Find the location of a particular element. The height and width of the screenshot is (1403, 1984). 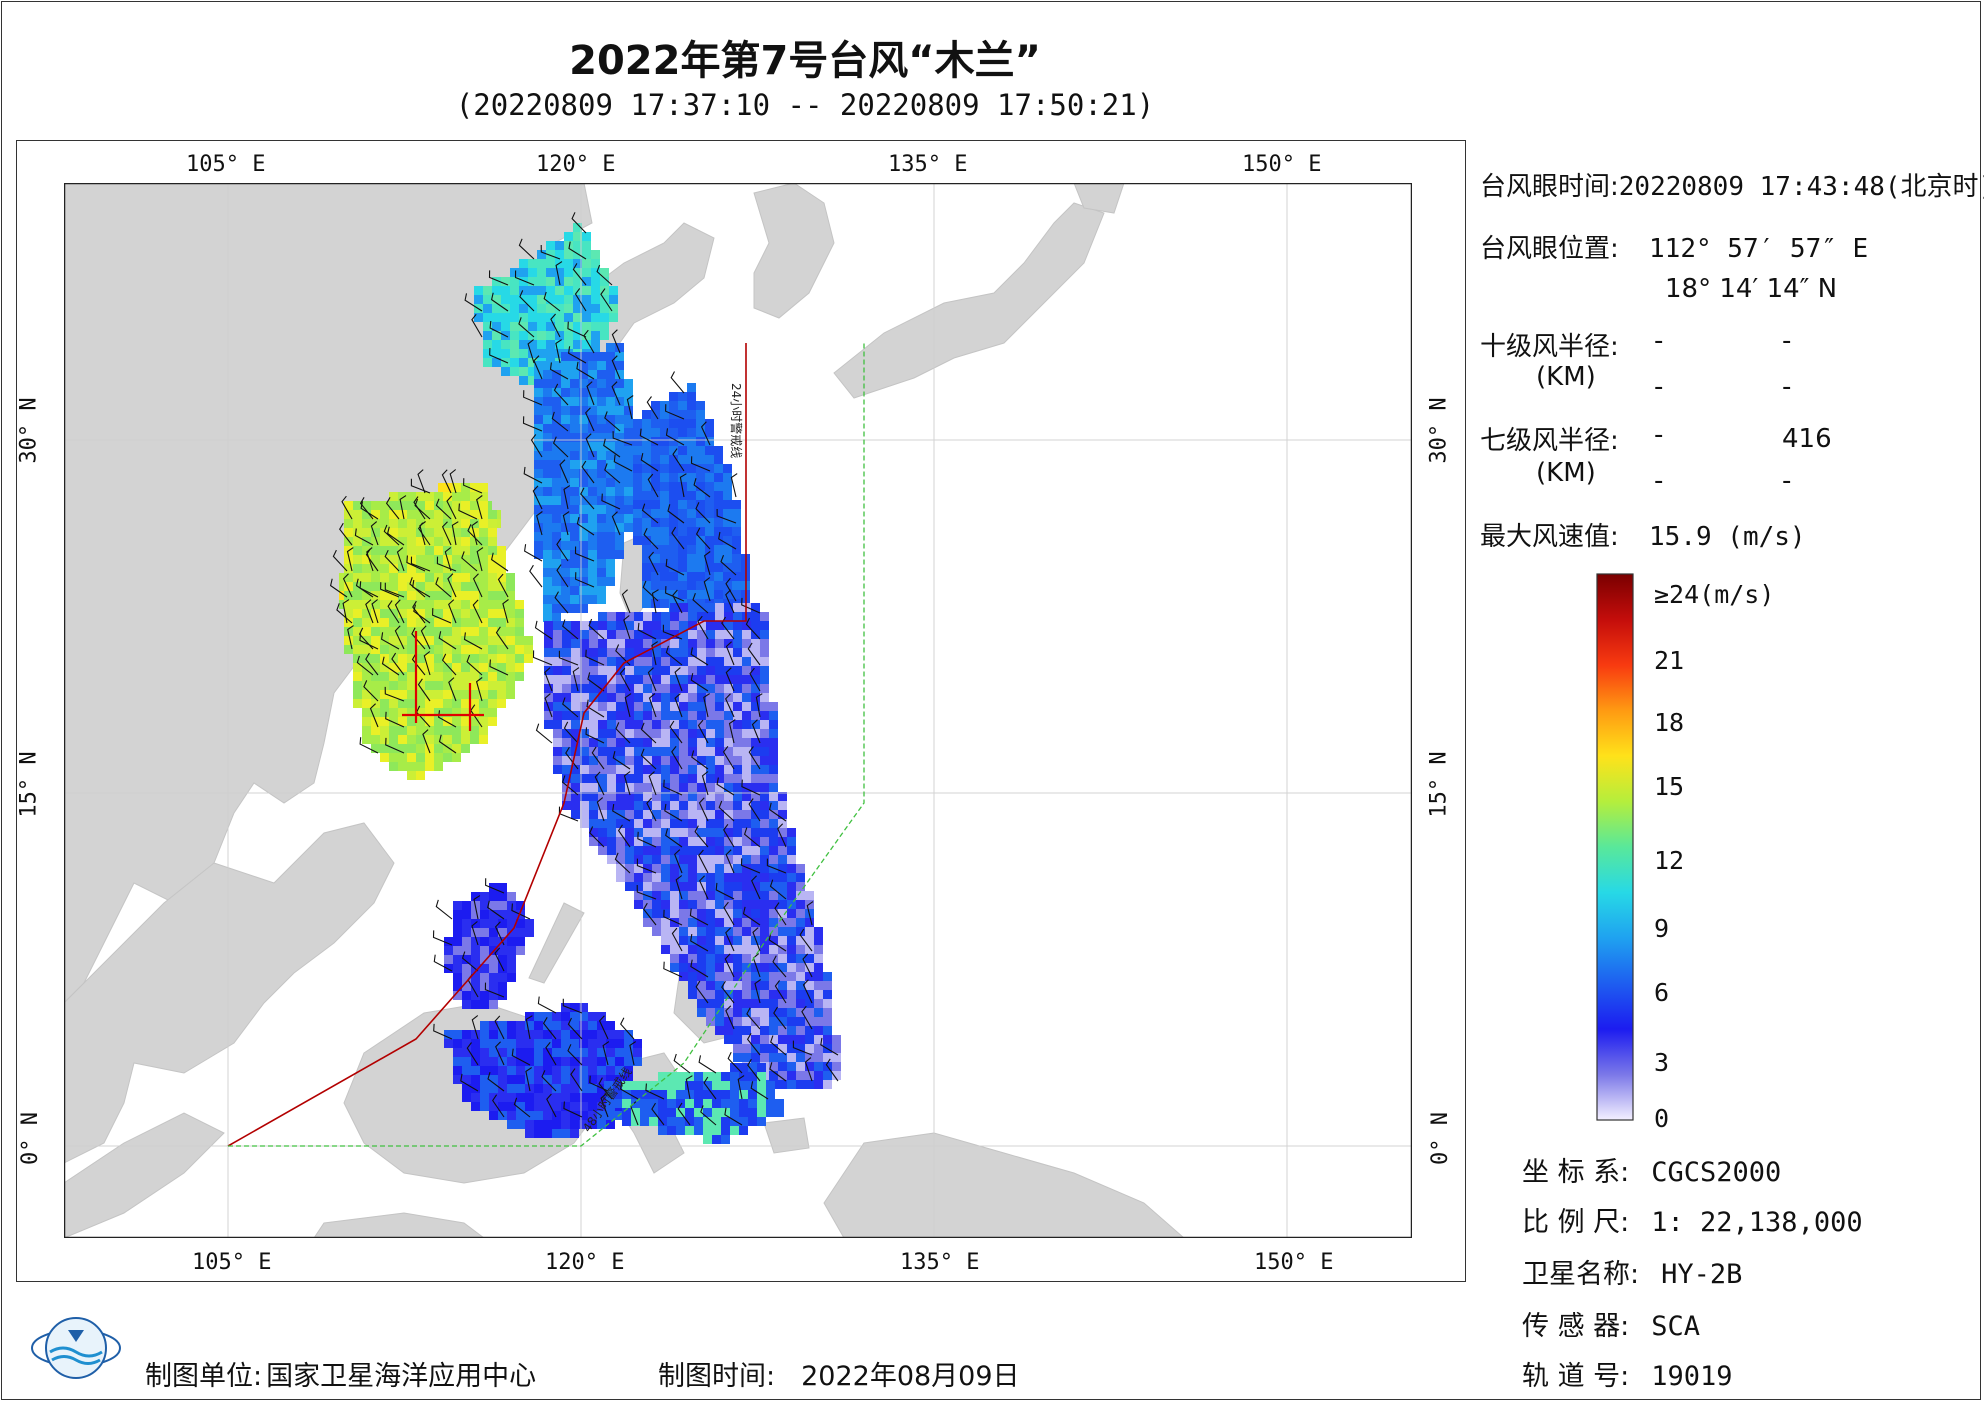

eye-lat-value: 18° 14′ 14″ N is located at coordinates (1751, 289).